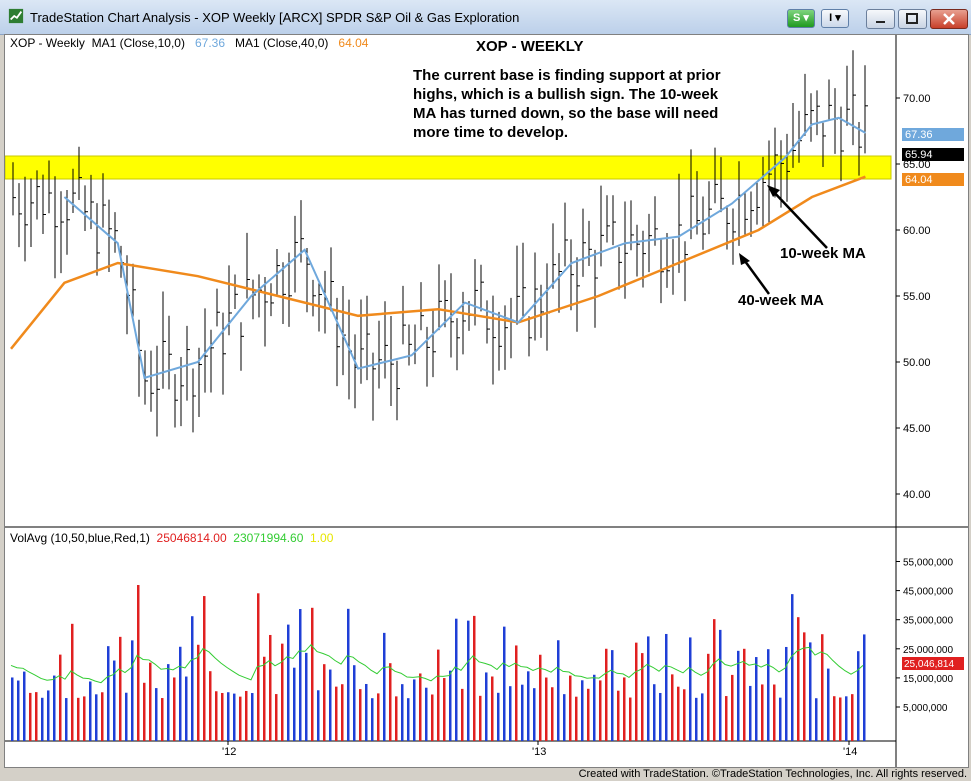 This screenshot has width=971, height=781. Describe the element at coordinates (850, 752) in the screenshot. I see `x-tick-14: '14` at that location.